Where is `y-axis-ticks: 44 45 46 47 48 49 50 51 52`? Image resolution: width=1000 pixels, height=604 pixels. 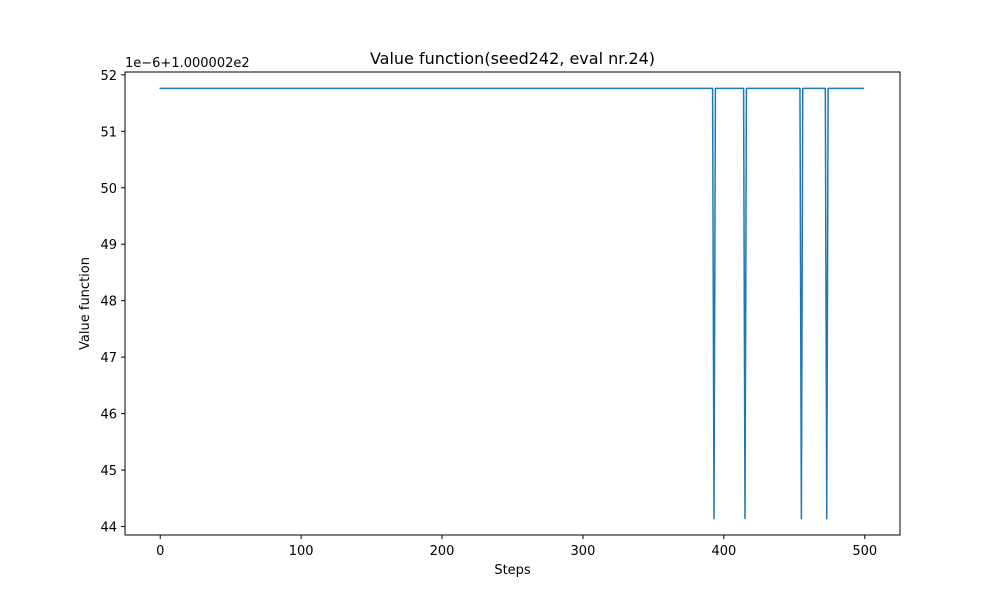
y-axis-ticks: 44 45 46 47 48 49 50 51 52 is located at coordinates (112, 302).